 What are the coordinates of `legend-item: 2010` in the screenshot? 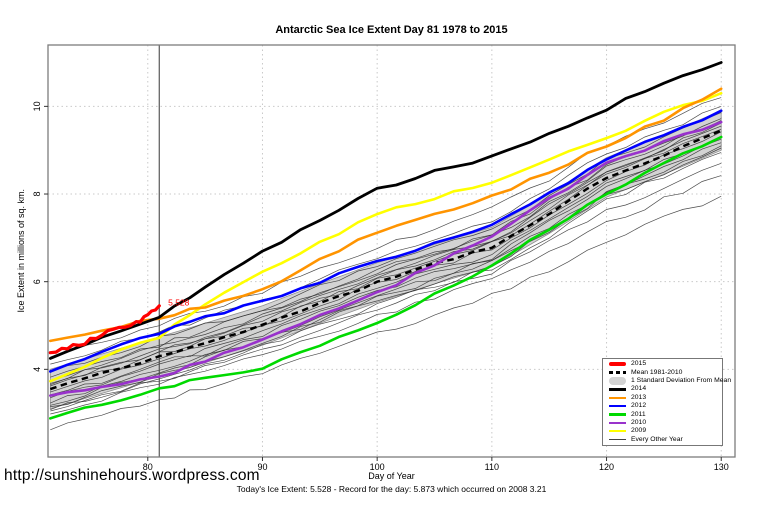 It's located at (665, 423).